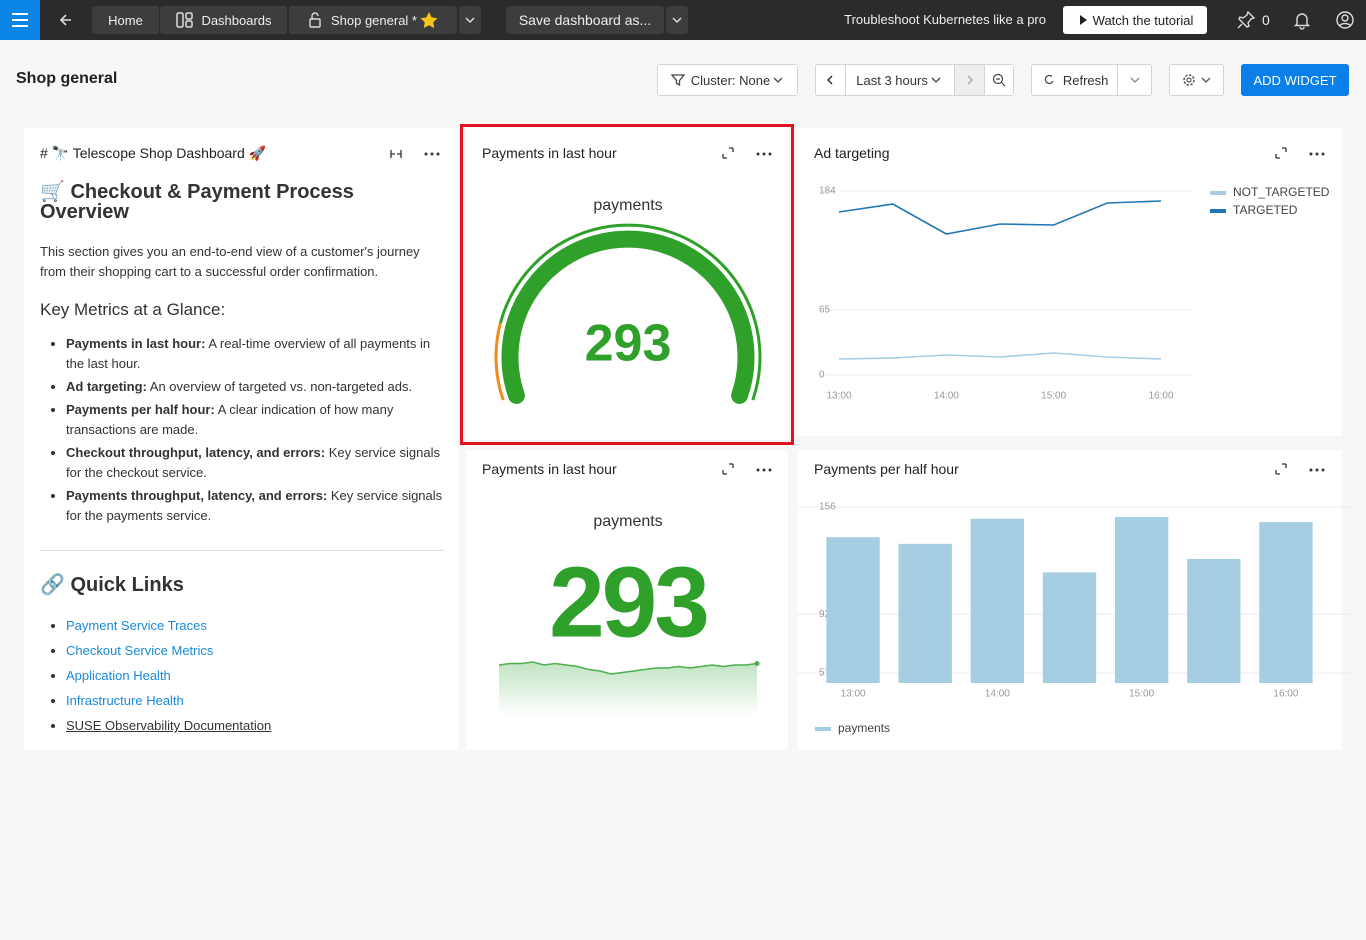 The width and height of the screenshot is (1366, 940). What do you see at coordinates (136, 625) in the screenshot?
I see `link: Payment Service Traces` at bounding box center [136, 625].